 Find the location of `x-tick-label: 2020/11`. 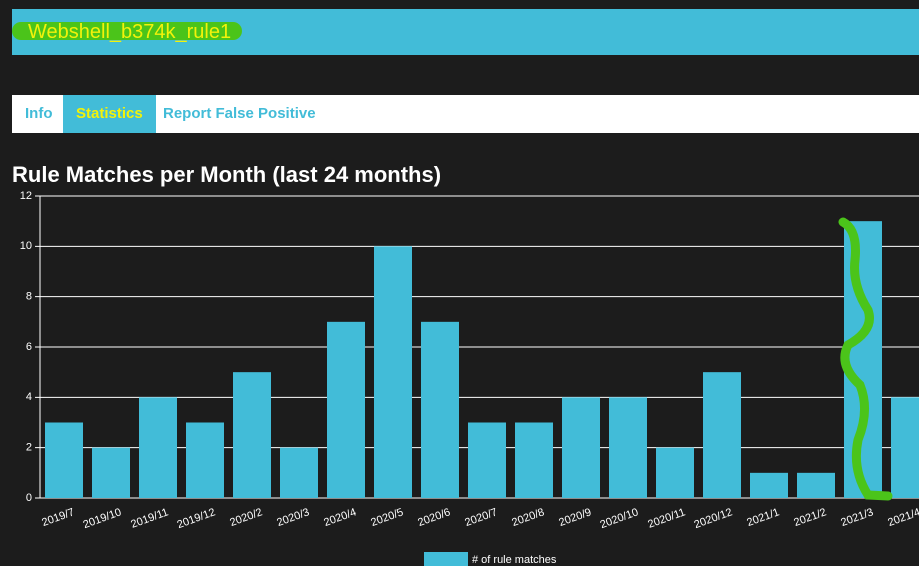

x-tick-label: 2020/11 is located at coordinates (666, 518).